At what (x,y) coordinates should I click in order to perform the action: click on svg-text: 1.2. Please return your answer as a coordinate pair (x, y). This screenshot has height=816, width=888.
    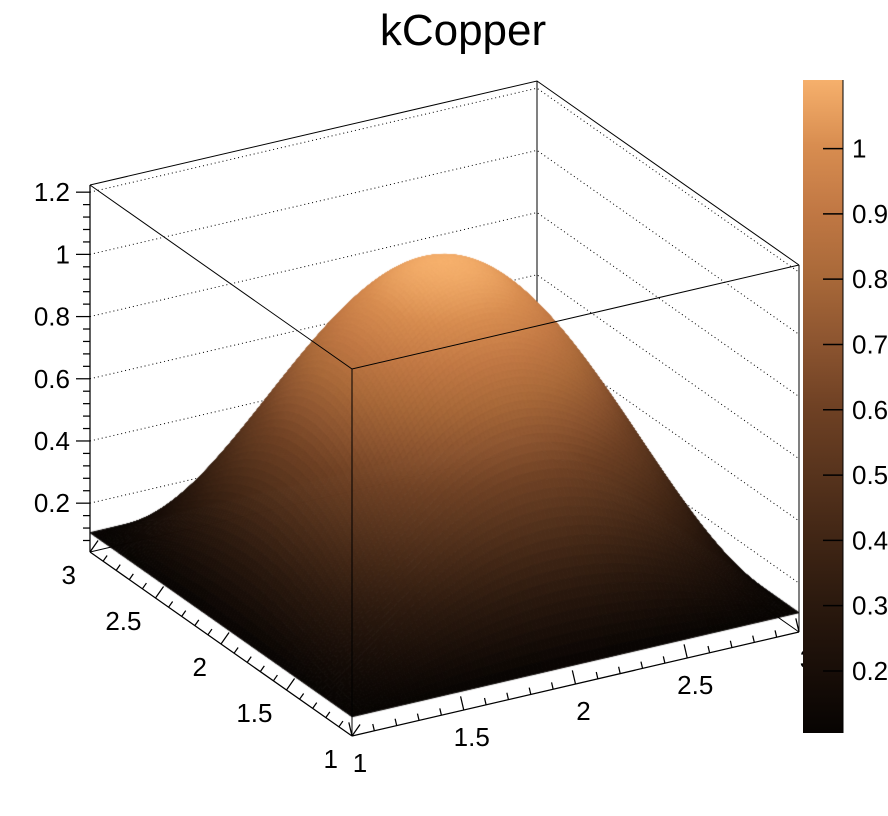
    Looking at the image, I should click on (52, 192).